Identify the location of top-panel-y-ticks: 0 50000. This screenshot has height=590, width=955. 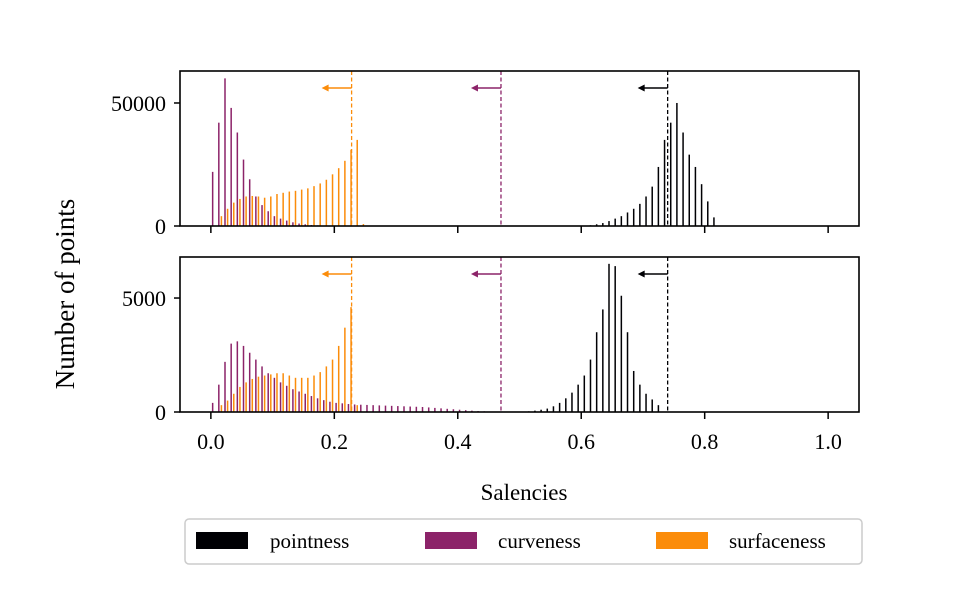
(145, 165).